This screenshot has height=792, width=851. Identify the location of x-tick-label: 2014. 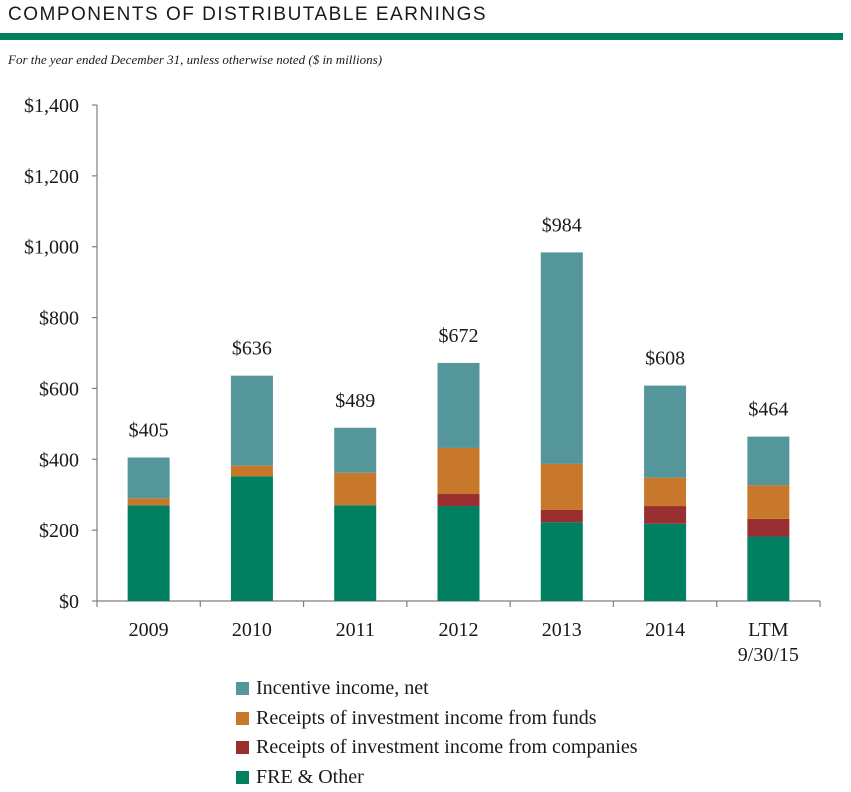
(665, 630).